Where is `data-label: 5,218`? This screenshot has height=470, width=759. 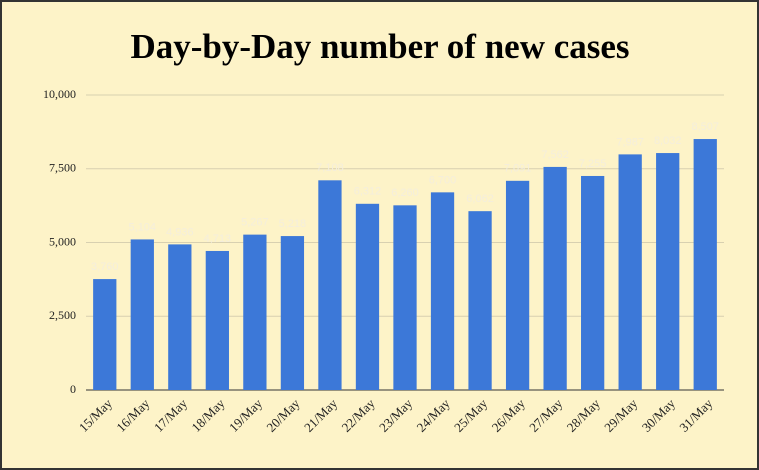
data-label: 5,218 is located at coordinates (293, 224).